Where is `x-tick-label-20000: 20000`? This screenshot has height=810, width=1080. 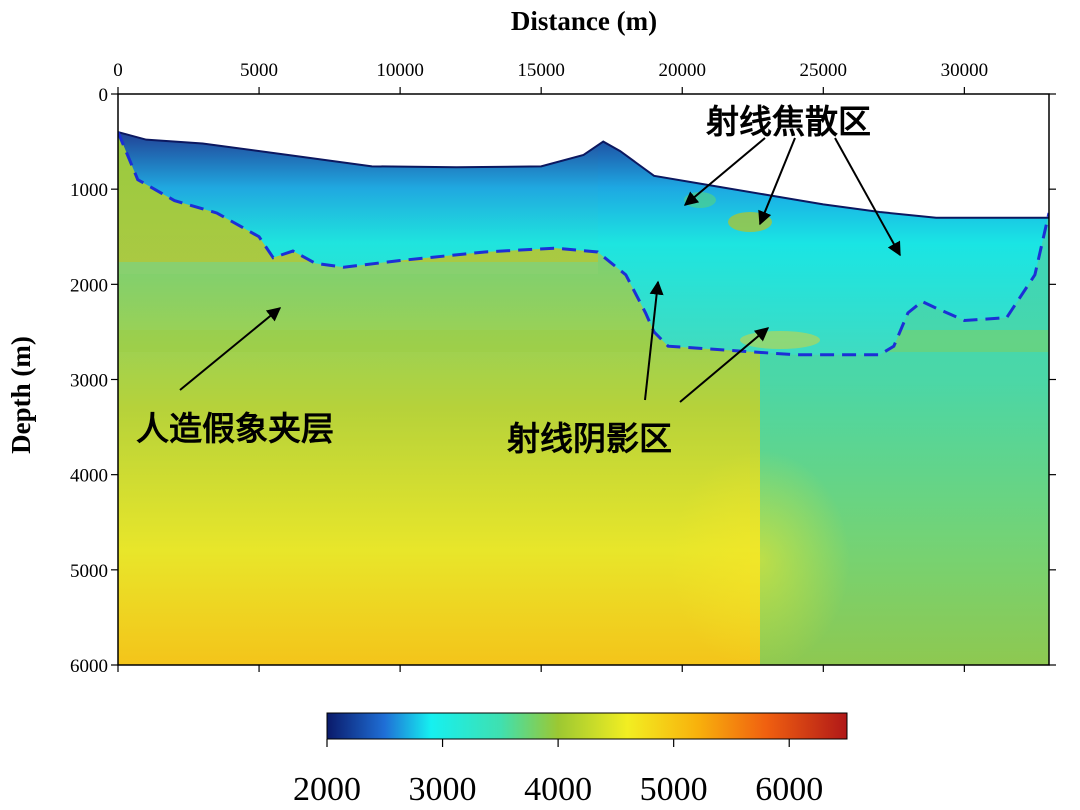
x-tick-label-20000: 20000 is located at coordinates (682, 70).